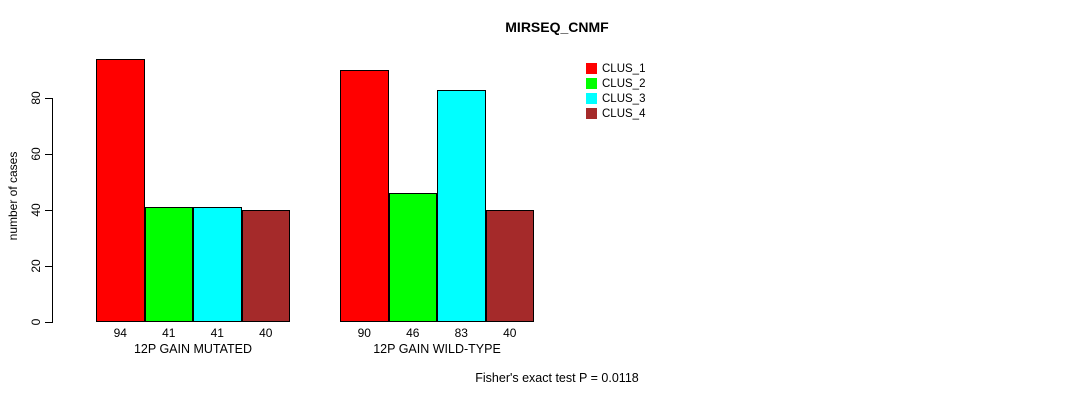 The width and height of the screenshot is (1090, 400). What do you see at coordinates (120, 333) in the screenshot?
I see `bar-value-label: 94` at bounding box center [120, 333].